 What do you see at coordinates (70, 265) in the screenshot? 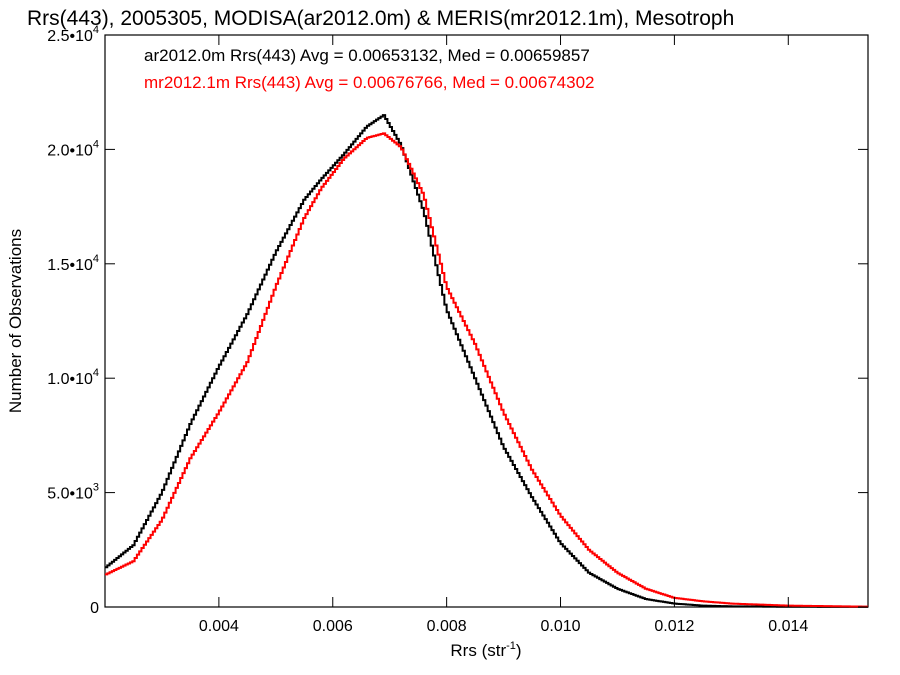
I see `y-tick-mantissa: 1.5•10` at bounding box center [70, 265].